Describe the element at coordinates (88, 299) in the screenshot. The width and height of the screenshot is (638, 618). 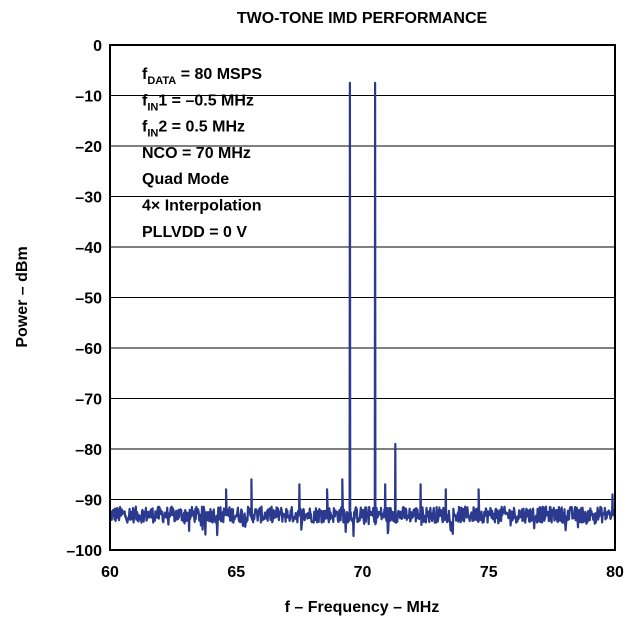
I see `y-tick-label: –50` at that location.